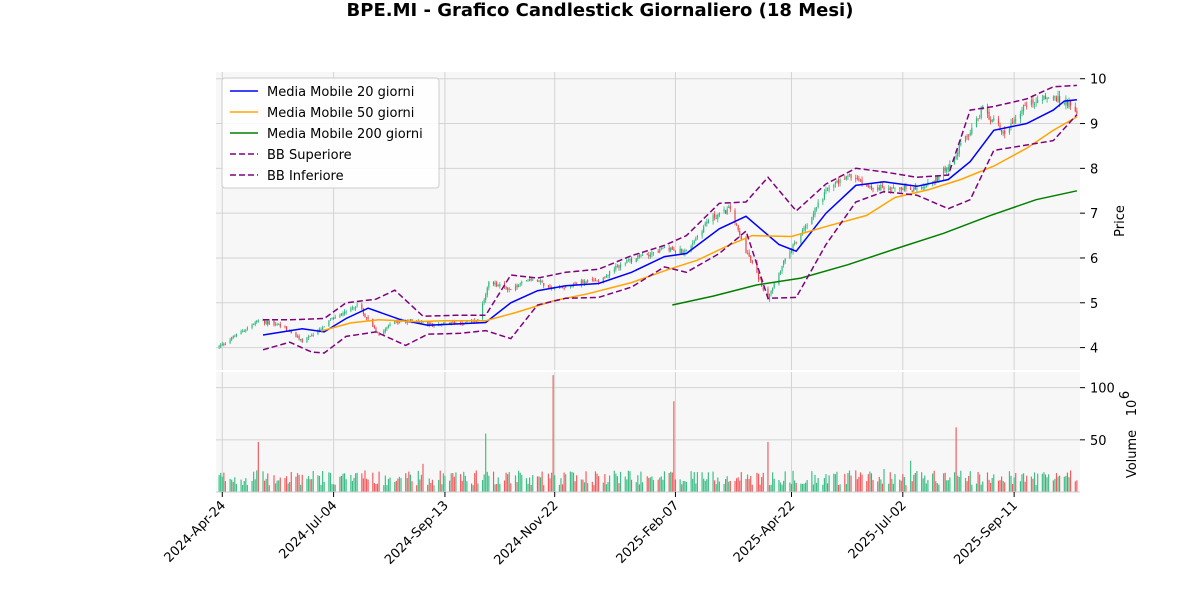 The height and width of the screenshot is (600, 1200). Describe the element at coordinates (1094, 349) in the screenshot. I see `price-tick-label: 4` at that location.